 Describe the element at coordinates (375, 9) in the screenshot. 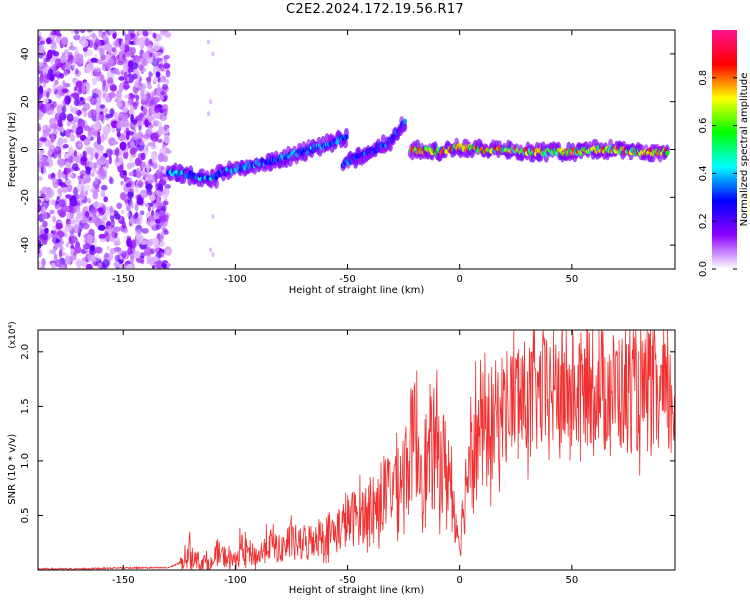

I see `chart-title: C2E2.2024.172.19.56.R17` at that location.